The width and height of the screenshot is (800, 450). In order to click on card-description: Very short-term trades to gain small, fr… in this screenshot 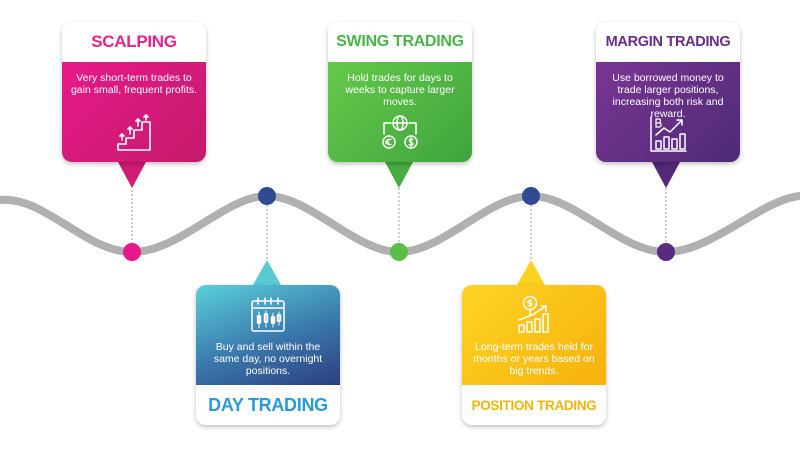, I will do `click(134, 84)`.